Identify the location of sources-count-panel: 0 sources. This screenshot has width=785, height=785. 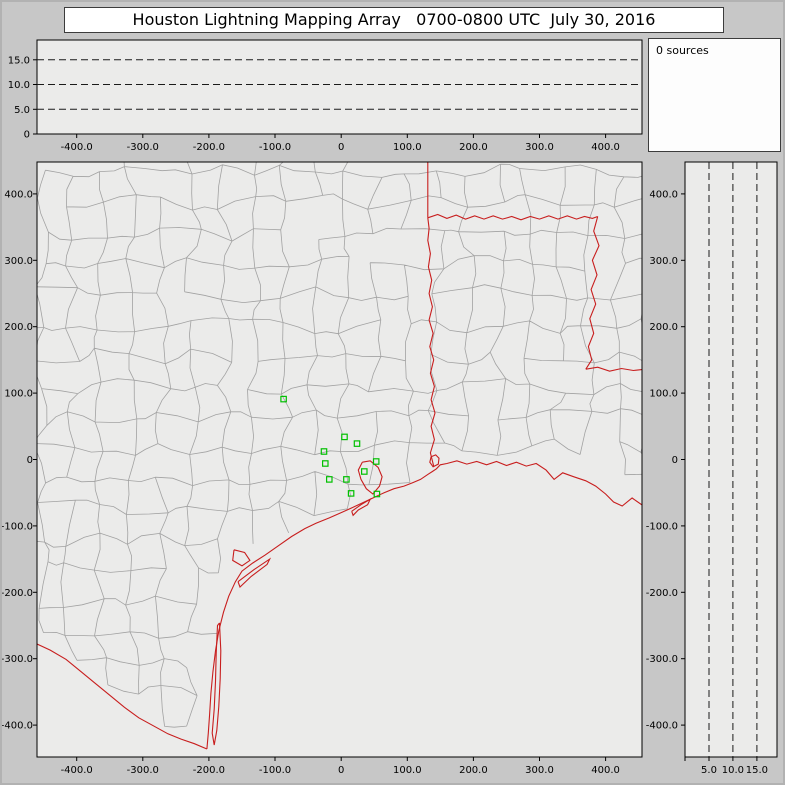
(714, 95).